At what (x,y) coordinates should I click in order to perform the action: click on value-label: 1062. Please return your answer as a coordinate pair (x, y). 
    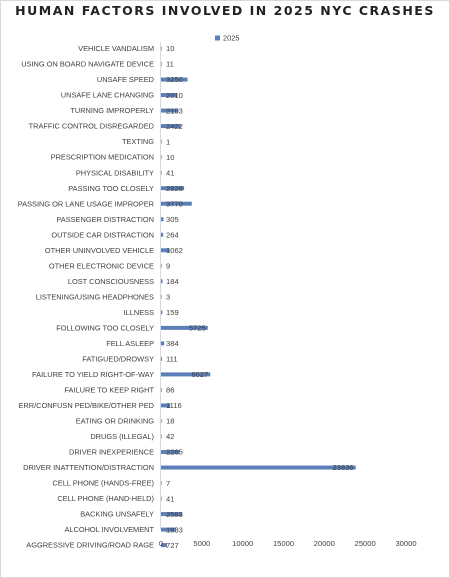
    Looking at the image, I should click on (174, 250).